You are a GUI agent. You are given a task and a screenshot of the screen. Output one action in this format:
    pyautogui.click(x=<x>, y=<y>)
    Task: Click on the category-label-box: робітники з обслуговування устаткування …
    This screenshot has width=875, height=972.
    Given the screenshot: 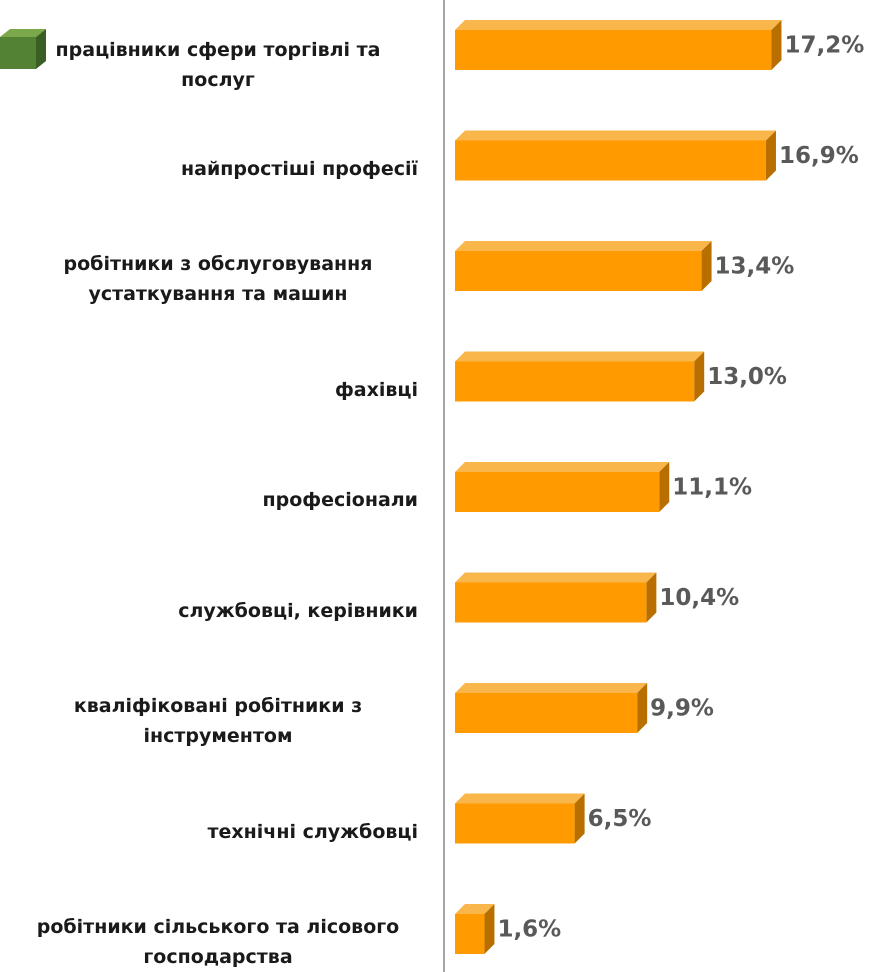 What is the action you would take?
    pyautogui.click(x=213, y=279)
    